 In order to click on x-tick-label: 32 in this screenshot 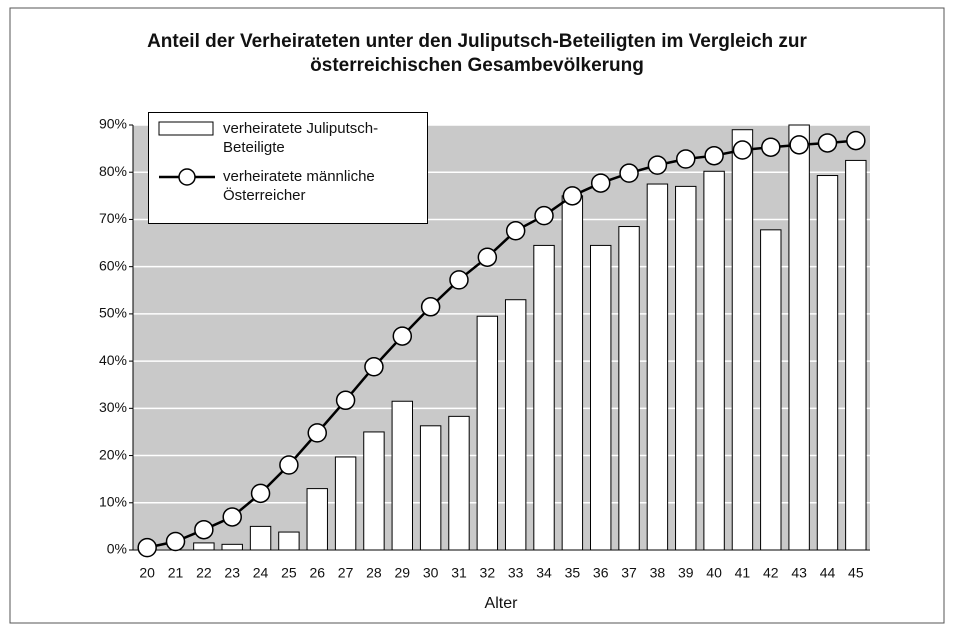, I will do `click(488, 573)`.